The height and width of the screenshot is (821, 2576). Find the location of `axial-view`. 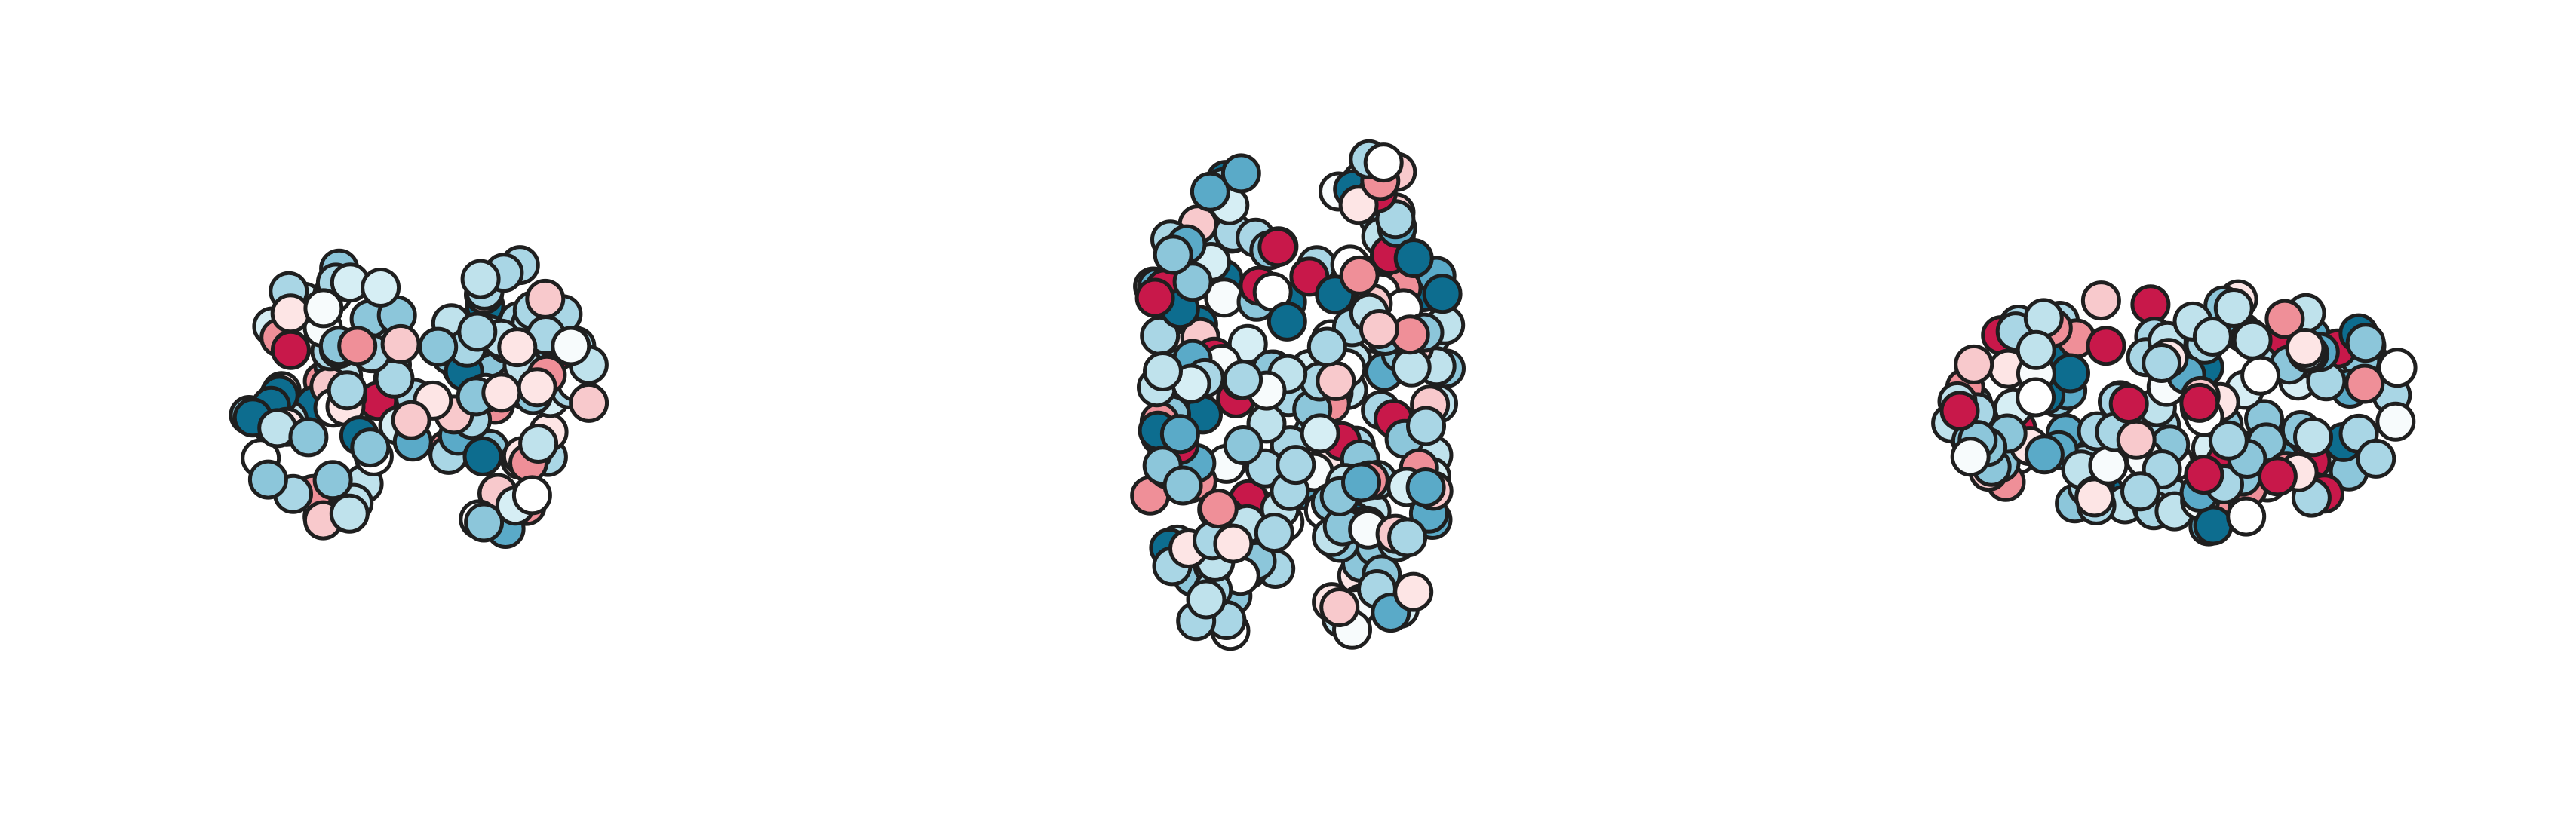

axial-view is located at coordinates (1298, 395).